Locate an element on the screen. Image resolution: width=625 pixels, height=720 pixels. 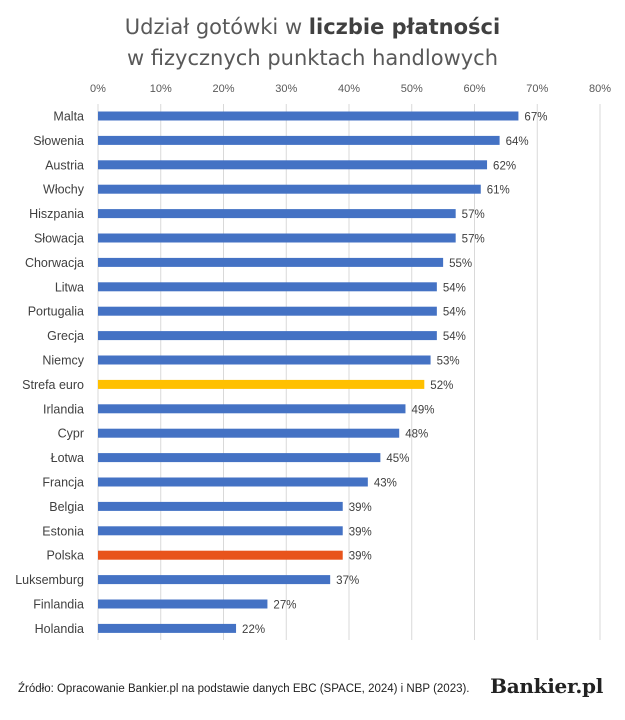
value-label: 52% is located at coordinates (441, 386).